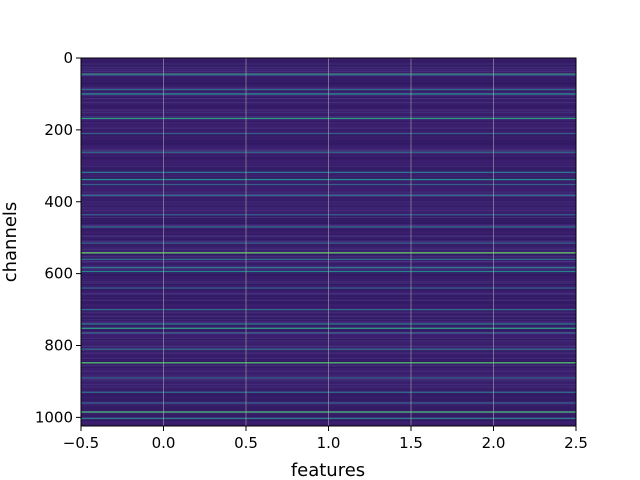  I want to click on x-tick-label: 1.5, so click(411, 443).